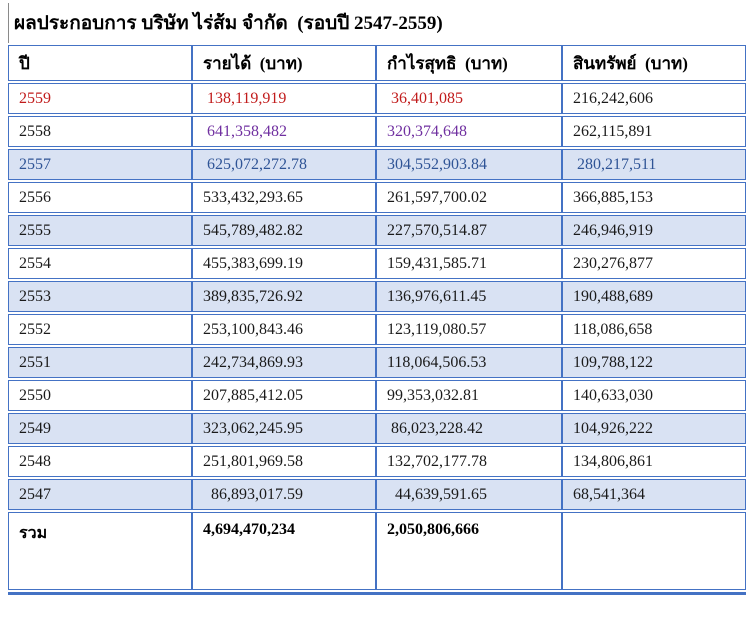  Describe the element at coordinates (654, 395) in the screenshot. I see `assets-cell: 140,633,030` at that location.